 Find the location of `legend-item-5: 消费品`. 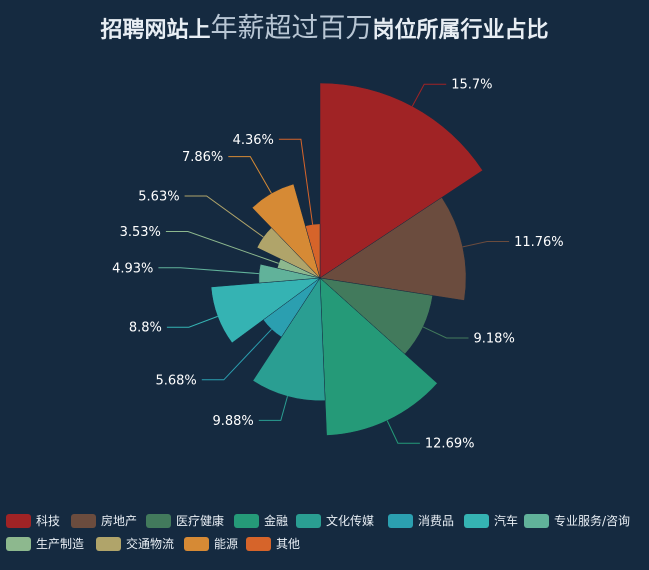

legend-item-5: 消费品 is located at coordinates (421, 520).